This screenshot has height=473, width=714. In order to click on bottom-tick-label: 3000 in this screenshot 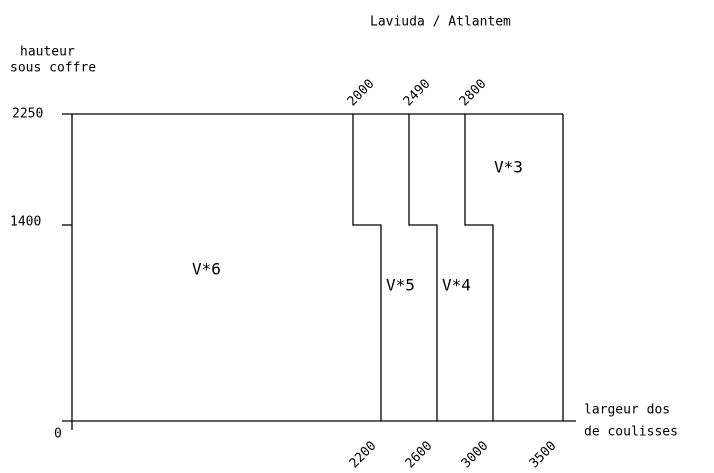, I will do `click(475, 455)`.